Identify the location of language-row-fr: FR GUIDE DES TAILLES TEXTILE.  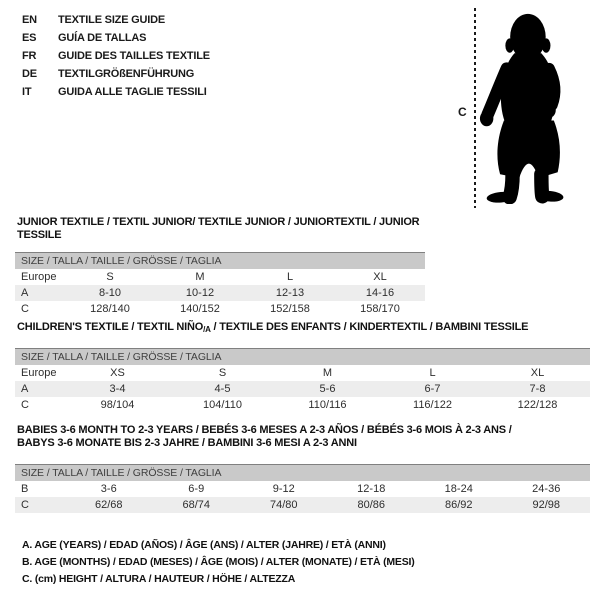
(116, 56).